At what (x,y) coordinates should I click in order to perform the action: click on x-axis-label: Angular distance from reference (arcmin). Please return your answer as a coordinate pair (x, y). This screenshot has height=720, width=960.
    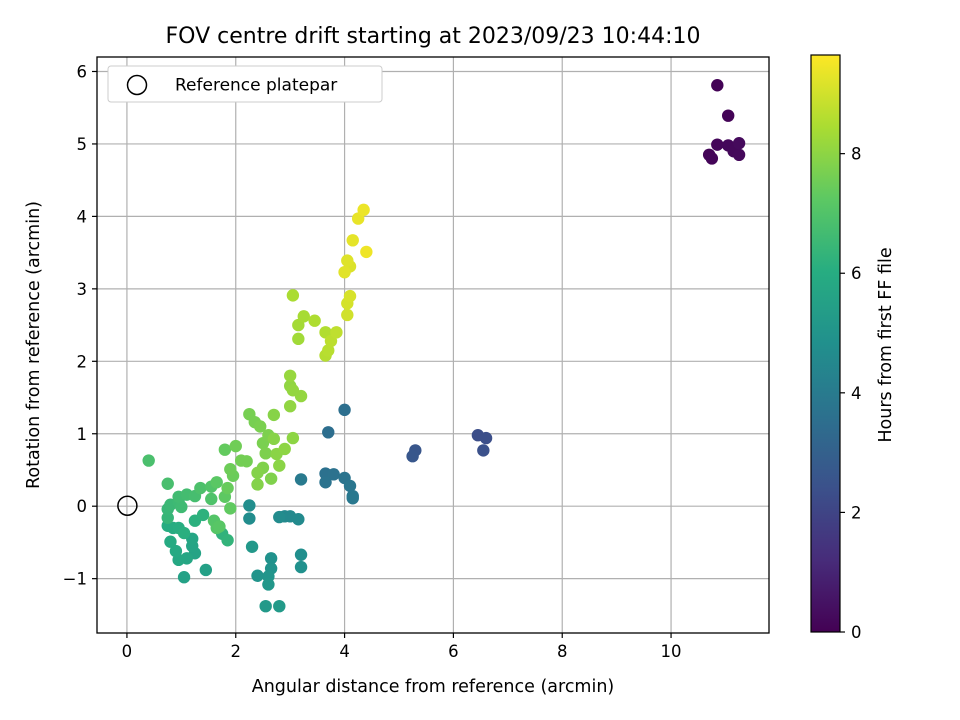
    Looking at the image, I should click on (433, 687).